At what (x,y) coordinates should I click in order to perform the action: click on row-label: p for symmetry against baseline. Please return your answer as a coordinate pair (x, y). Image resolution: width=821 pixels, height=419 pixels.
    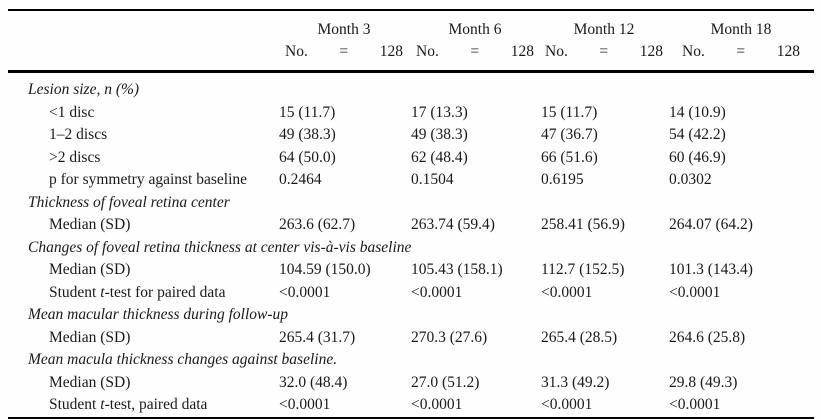
    Looking at the image, I should click on (143, 180).